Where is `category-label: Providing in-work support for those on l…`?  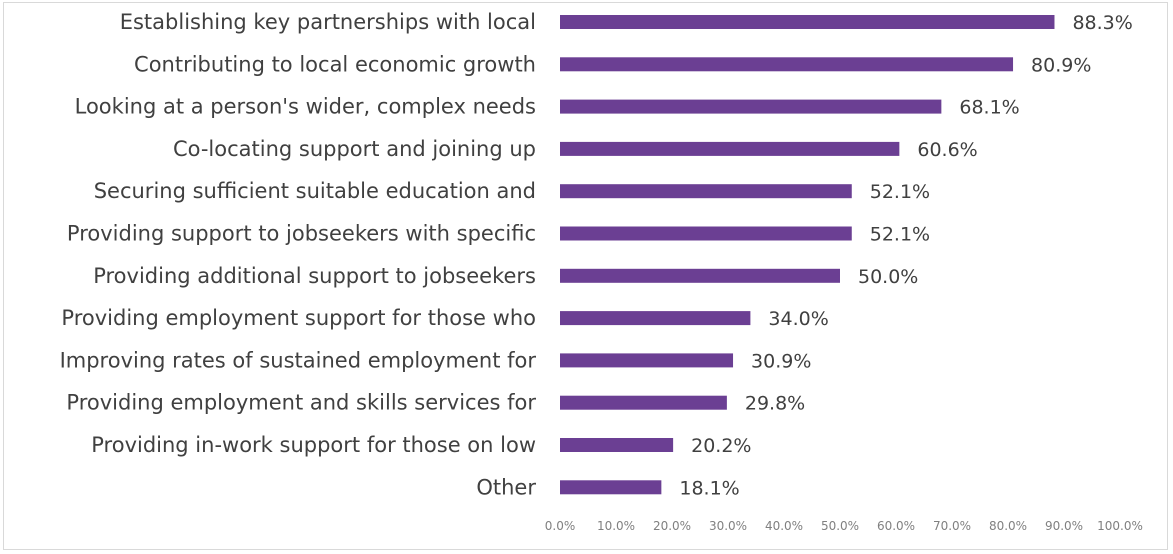
category-label: Providing in-work support for those on l… is located at coordinates (313, 445).